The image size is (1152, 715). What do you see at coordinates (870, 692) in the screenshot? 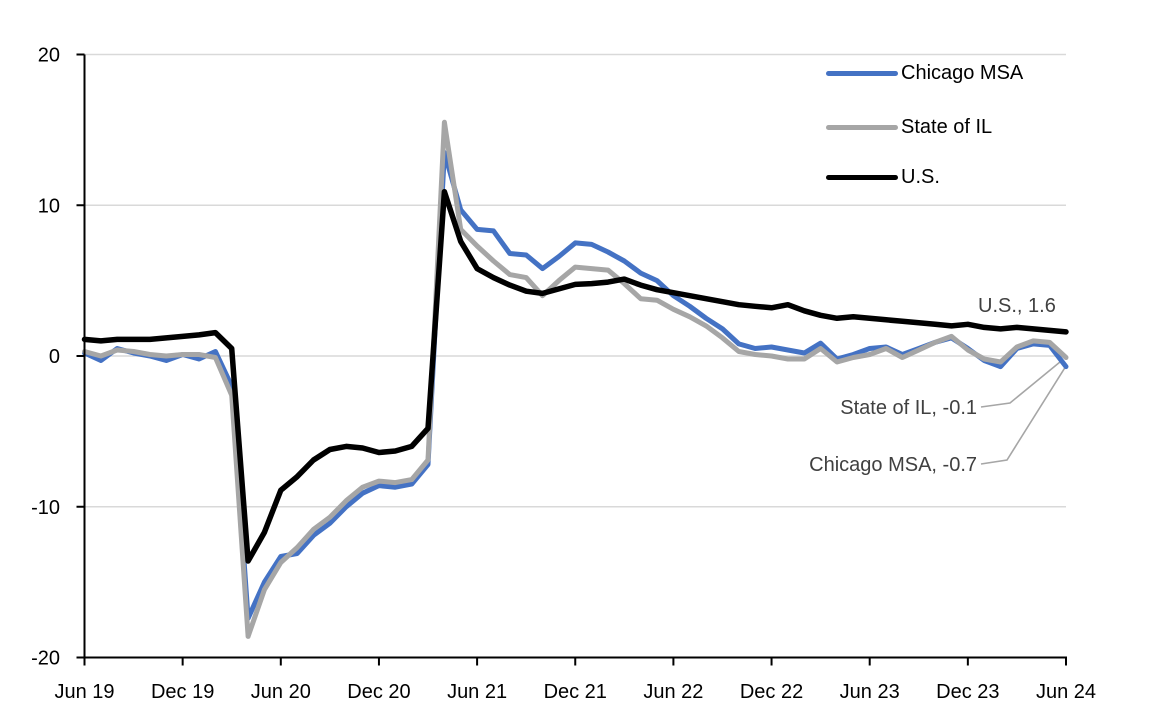
I see `x-tick-label: Jun 23` at bounding box center [870, 692].